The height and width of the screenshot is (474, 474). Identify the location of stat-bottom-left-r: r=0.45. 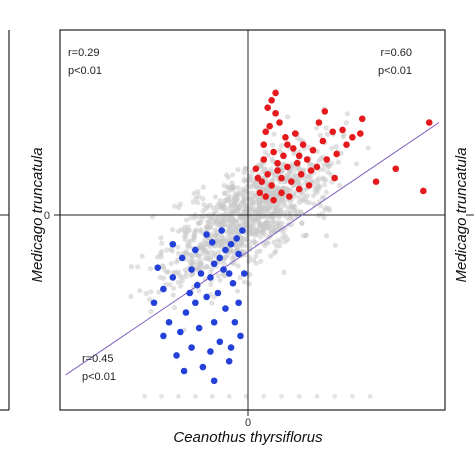
(98, 359).